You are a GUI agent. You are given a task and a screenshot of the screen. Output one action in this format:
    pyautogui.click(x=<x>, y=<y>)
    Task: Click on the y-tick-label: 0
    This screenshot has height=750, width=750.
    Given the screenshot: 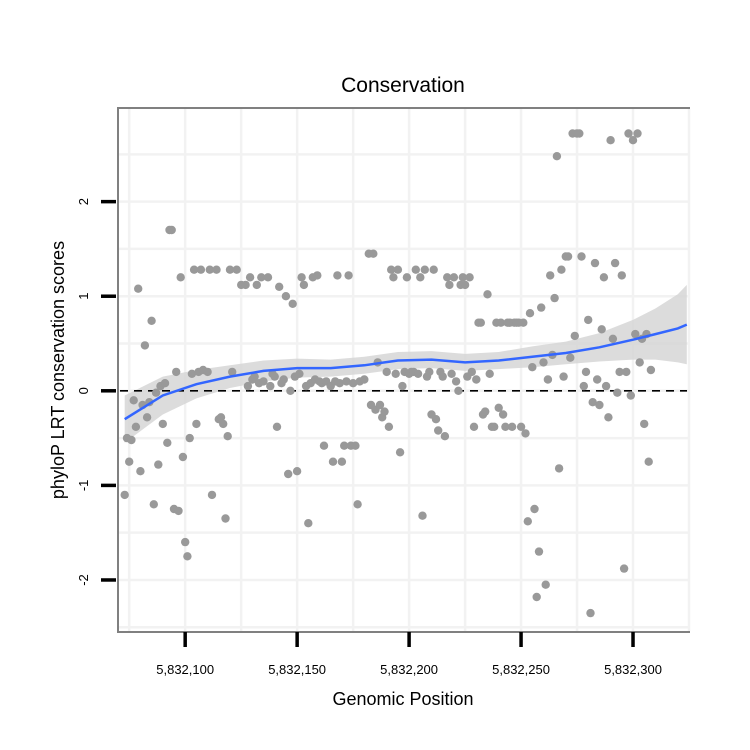 What is the action you would take?
    pyautogui.click(x=83, y=390)
    